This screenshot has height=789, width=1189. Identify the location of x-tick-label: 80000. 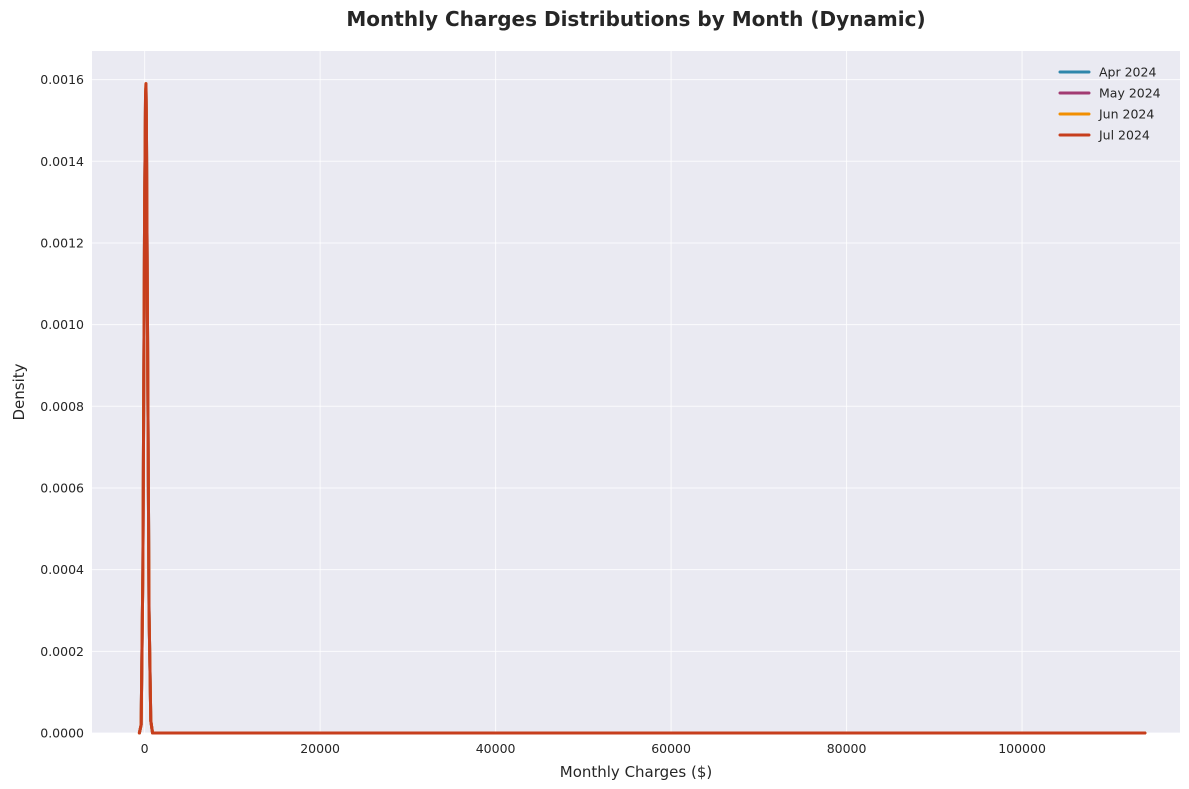
(847, 748).